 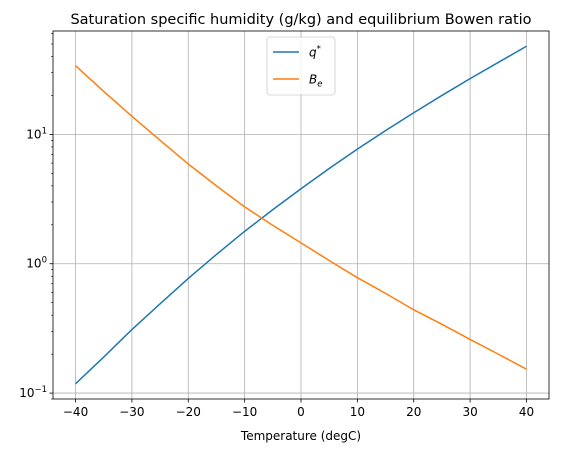 I want to click on x-tick-label: 10, so click(x=357, y=412).